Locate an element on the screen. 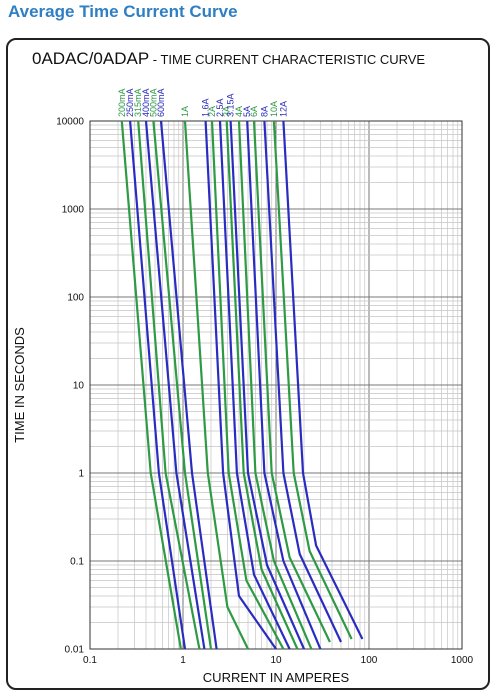 The height and width of the screenshot is (696, 500). curve-3A is located at coordinates (262, 385).